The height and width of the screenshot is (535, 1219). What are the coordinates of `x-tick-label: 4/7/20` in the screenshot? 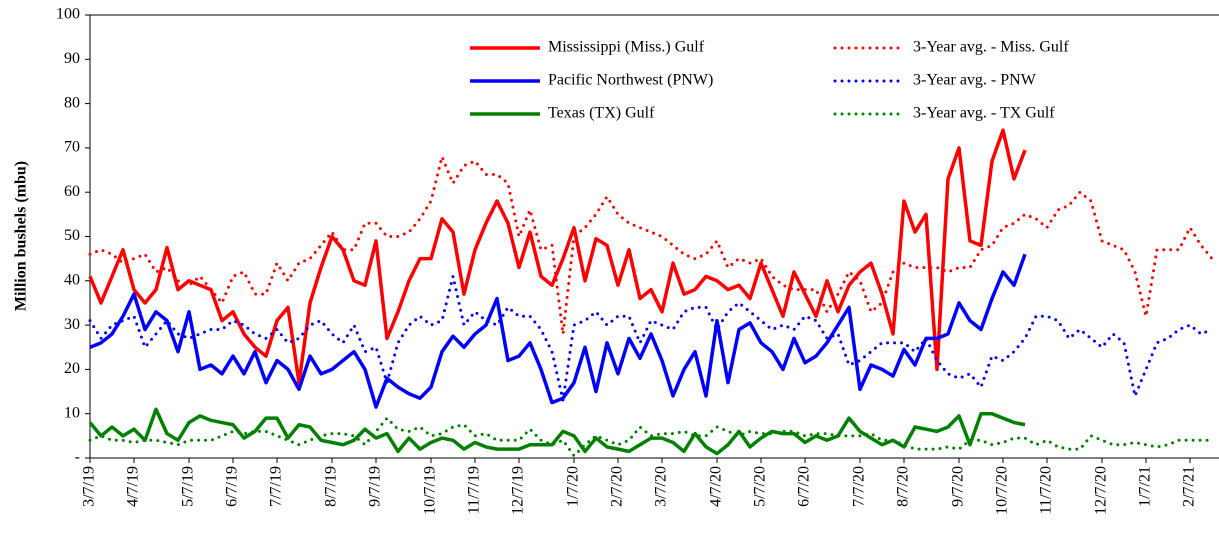 It's located at (716, 486).